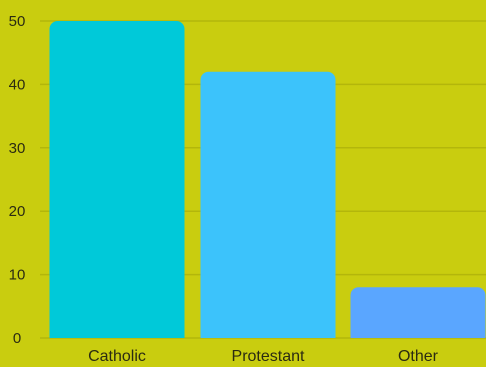 The width and height of the screenshot is (486, 367). What do you see at coordinates (418, 356) in the screenshot?
I see `x-tick-label: Other` at bounding box center [418, 356].